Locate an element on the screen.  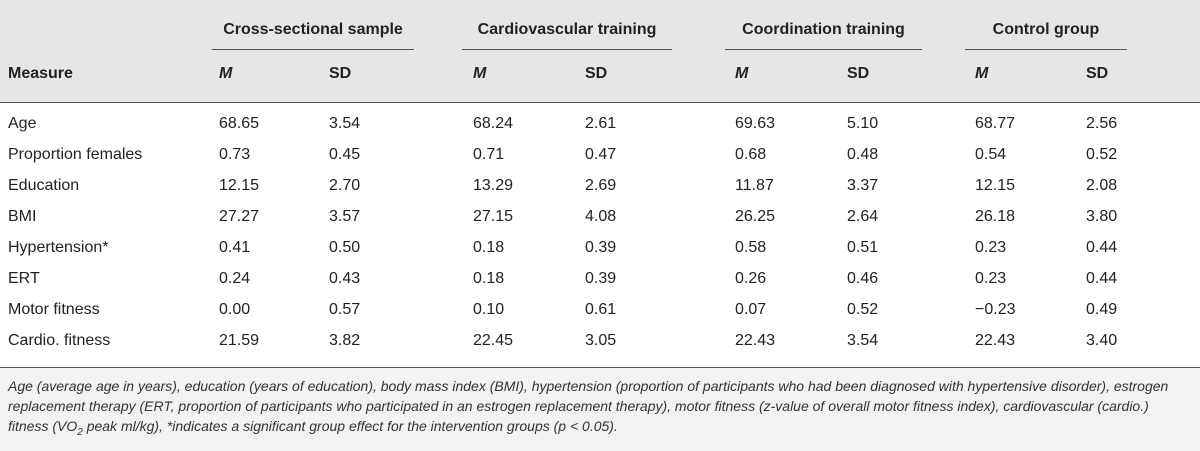
mean-value: 0.73 is located at coordinates (235, 154).